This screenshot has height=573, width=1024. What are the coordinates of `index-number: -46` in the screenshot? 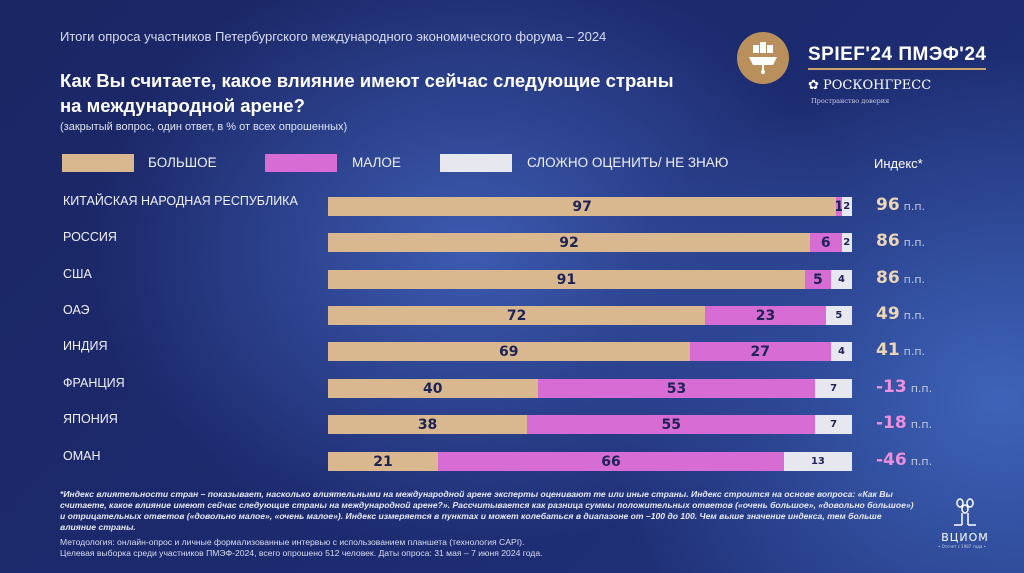 It's located at (891, 460).